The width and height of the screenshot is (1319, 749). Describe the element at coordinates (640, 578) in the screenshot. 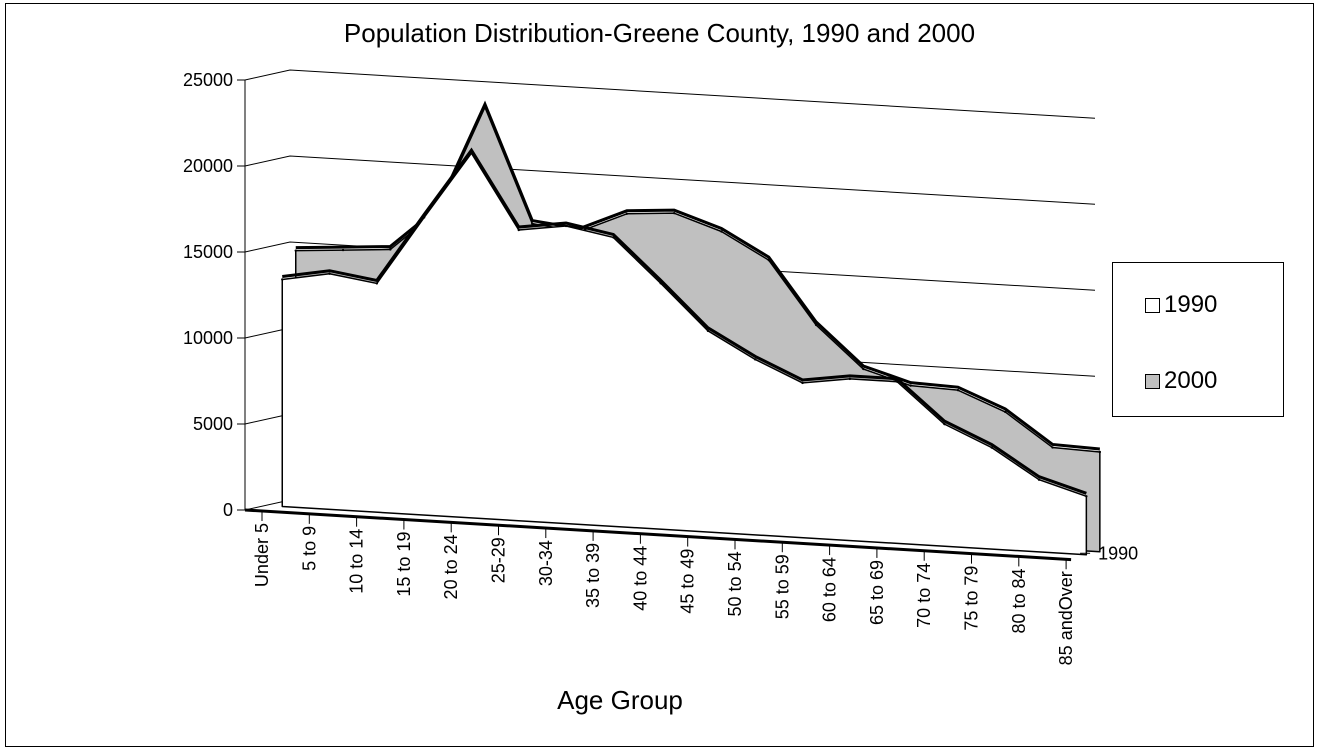

I see `x-tick-label: 40 to 44` at that location.